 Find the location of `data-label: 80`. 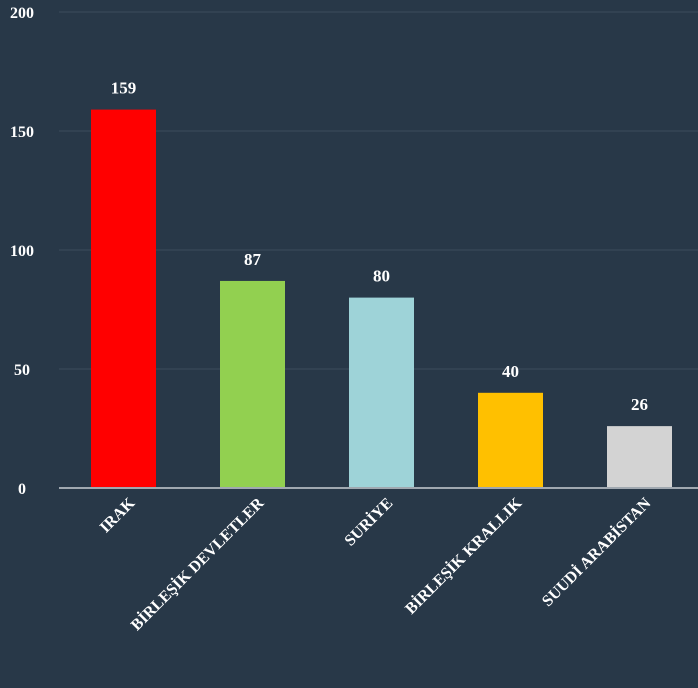

data-label: 80 is located at coordinates (381, 276).